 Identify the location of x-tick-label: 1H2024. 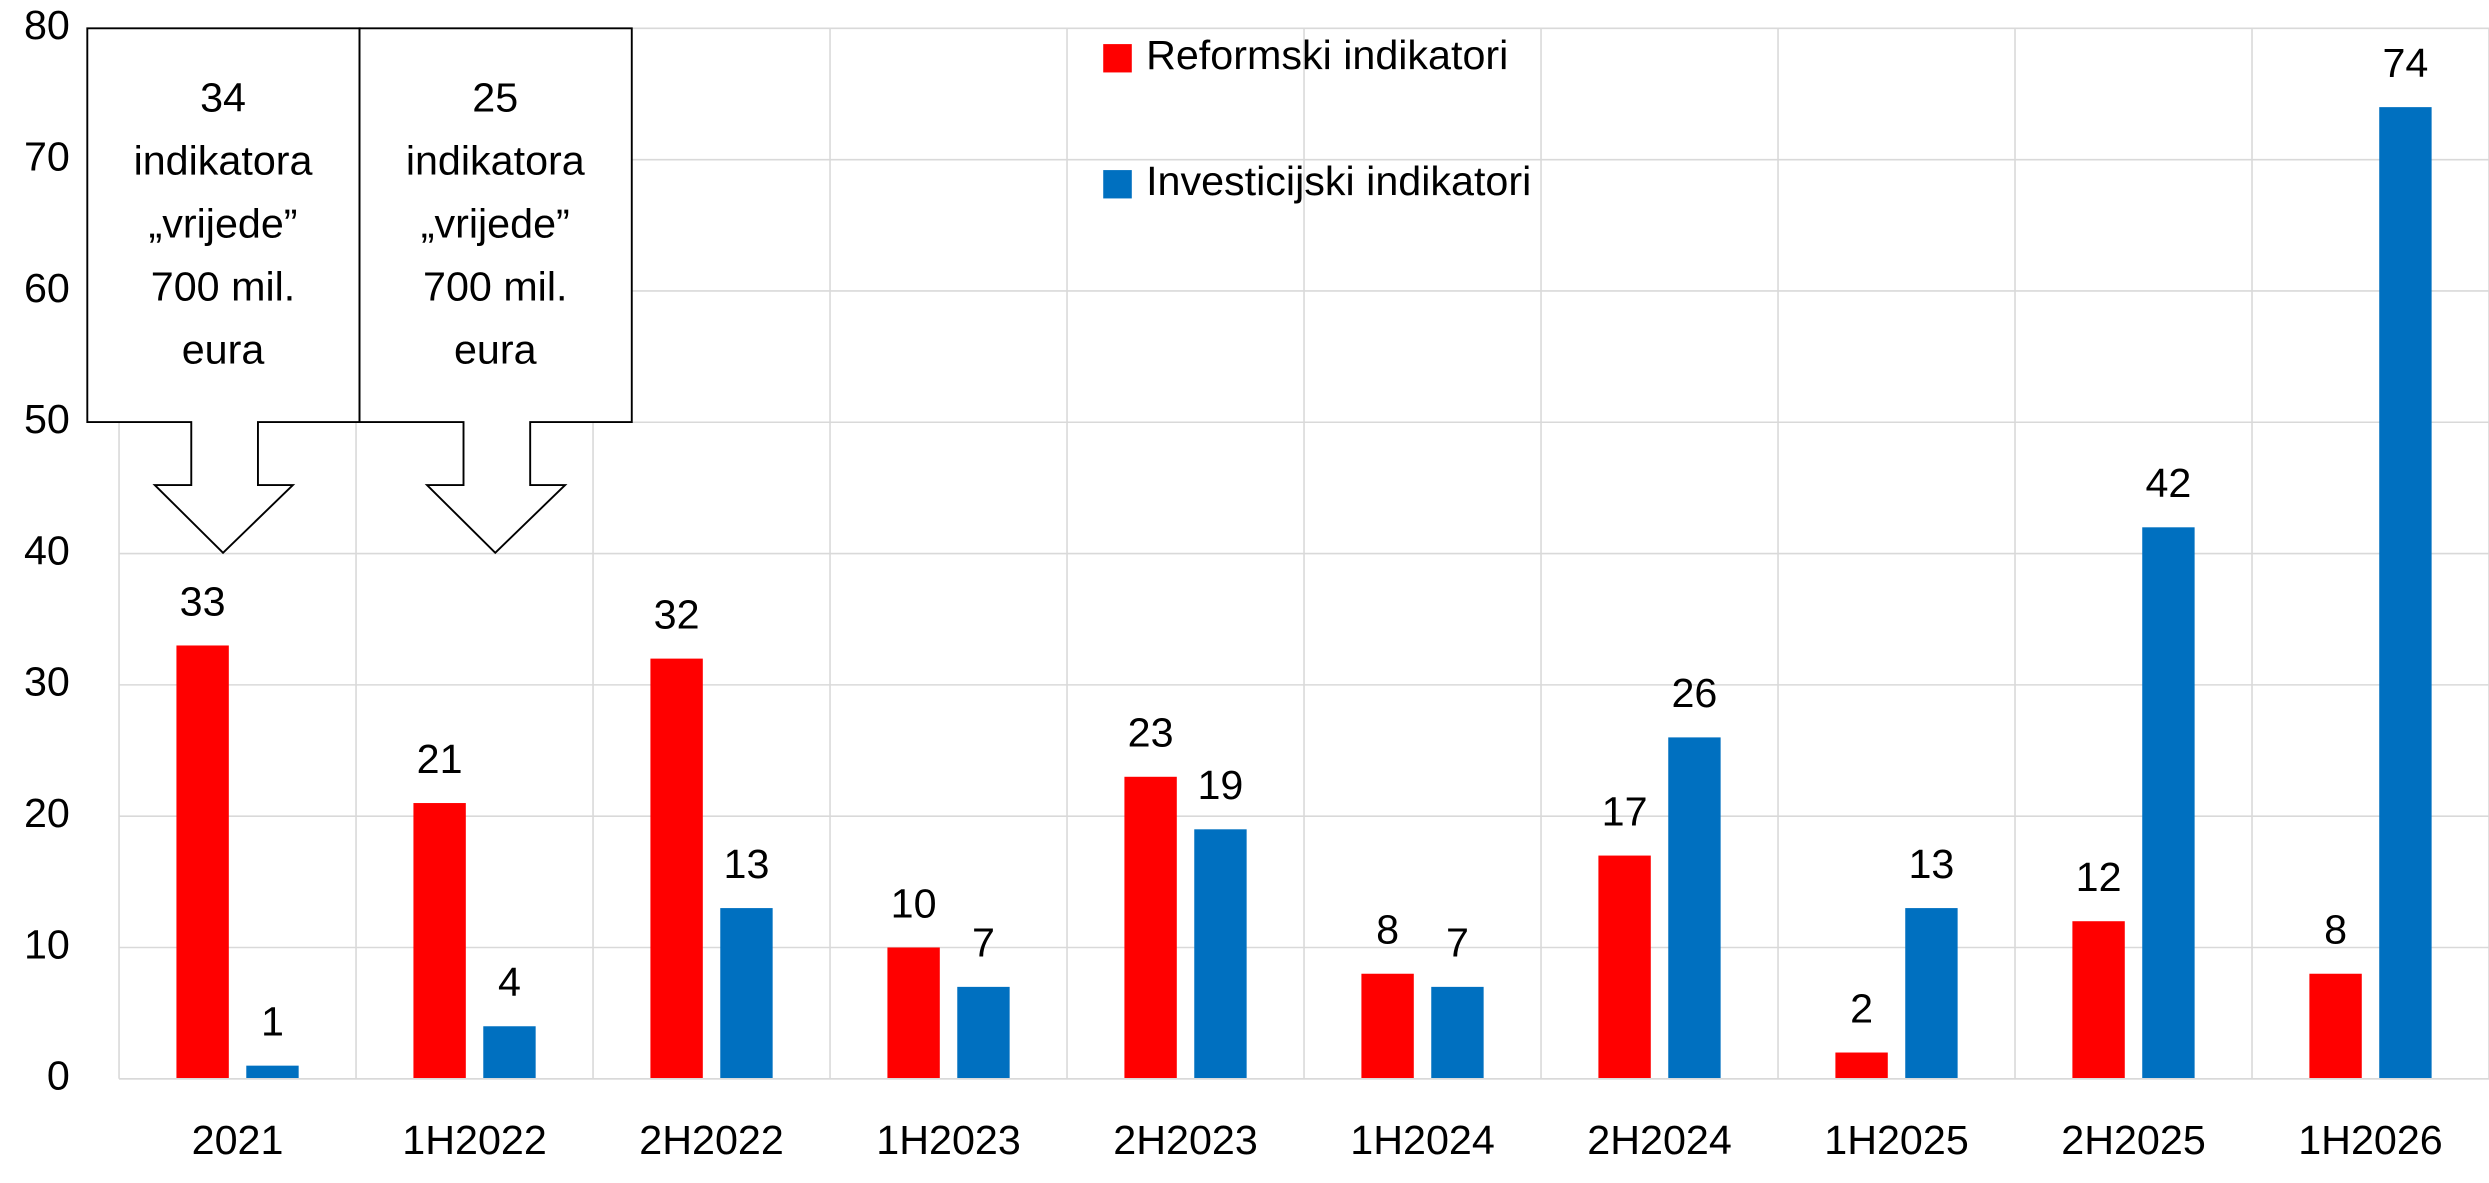
(1422, 1140).